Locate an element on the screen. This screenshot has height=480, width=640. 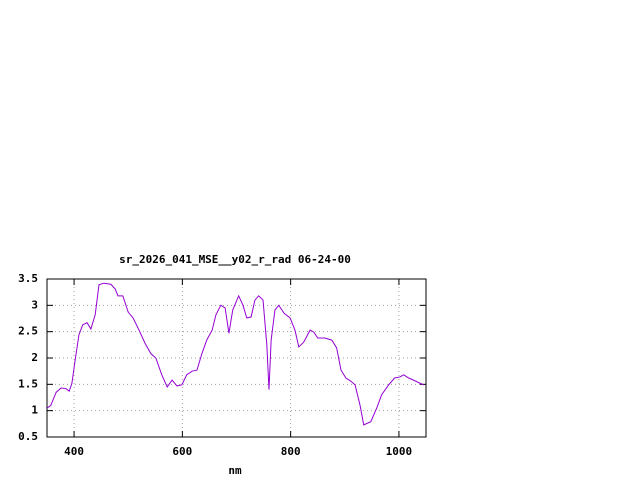
y-tick-label: 3.5 is located at coordinates (28, 278).